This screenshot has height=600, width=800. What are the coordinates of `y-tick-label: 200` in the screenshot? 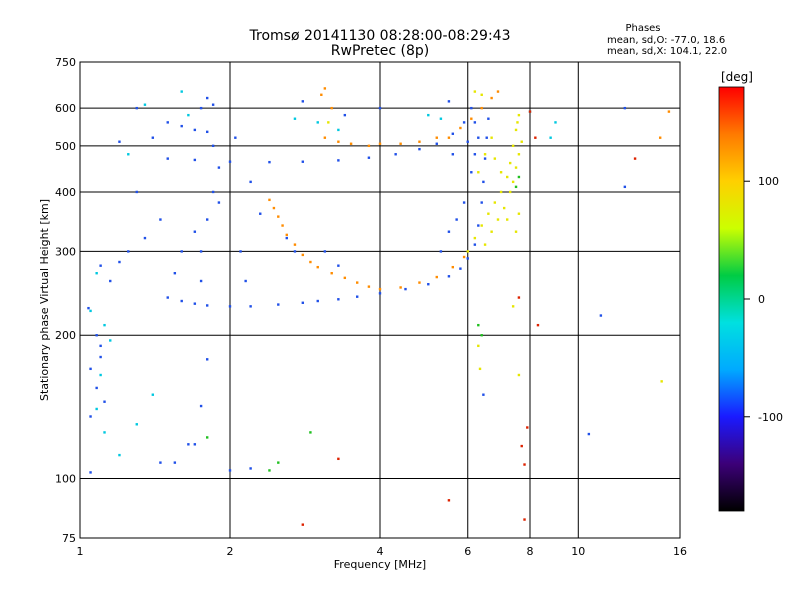 It's located at (65, 335).